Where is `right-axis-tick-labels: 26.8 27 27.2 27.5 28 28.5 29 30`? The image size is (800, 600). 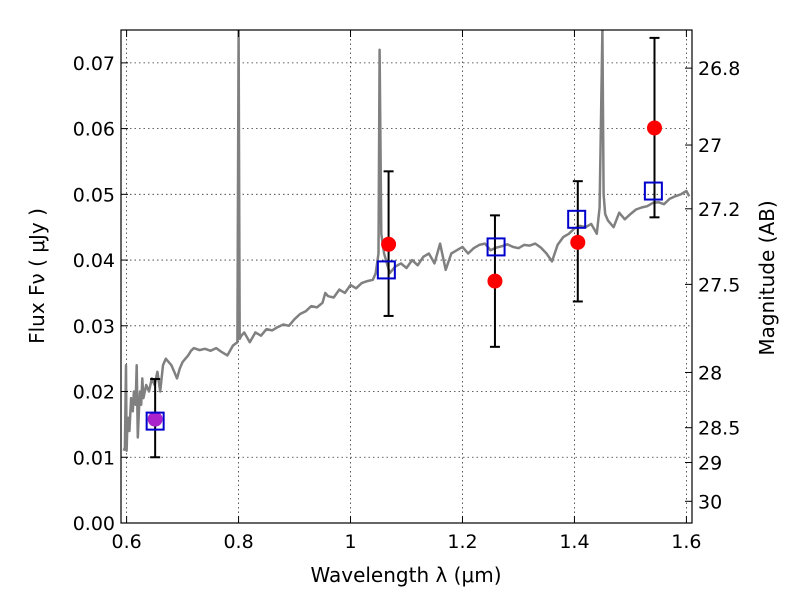 right-axis-tick-labels: 26.8 27 27.2 27.5 28 28.5 29 30 is located at coordinates (719, 285).